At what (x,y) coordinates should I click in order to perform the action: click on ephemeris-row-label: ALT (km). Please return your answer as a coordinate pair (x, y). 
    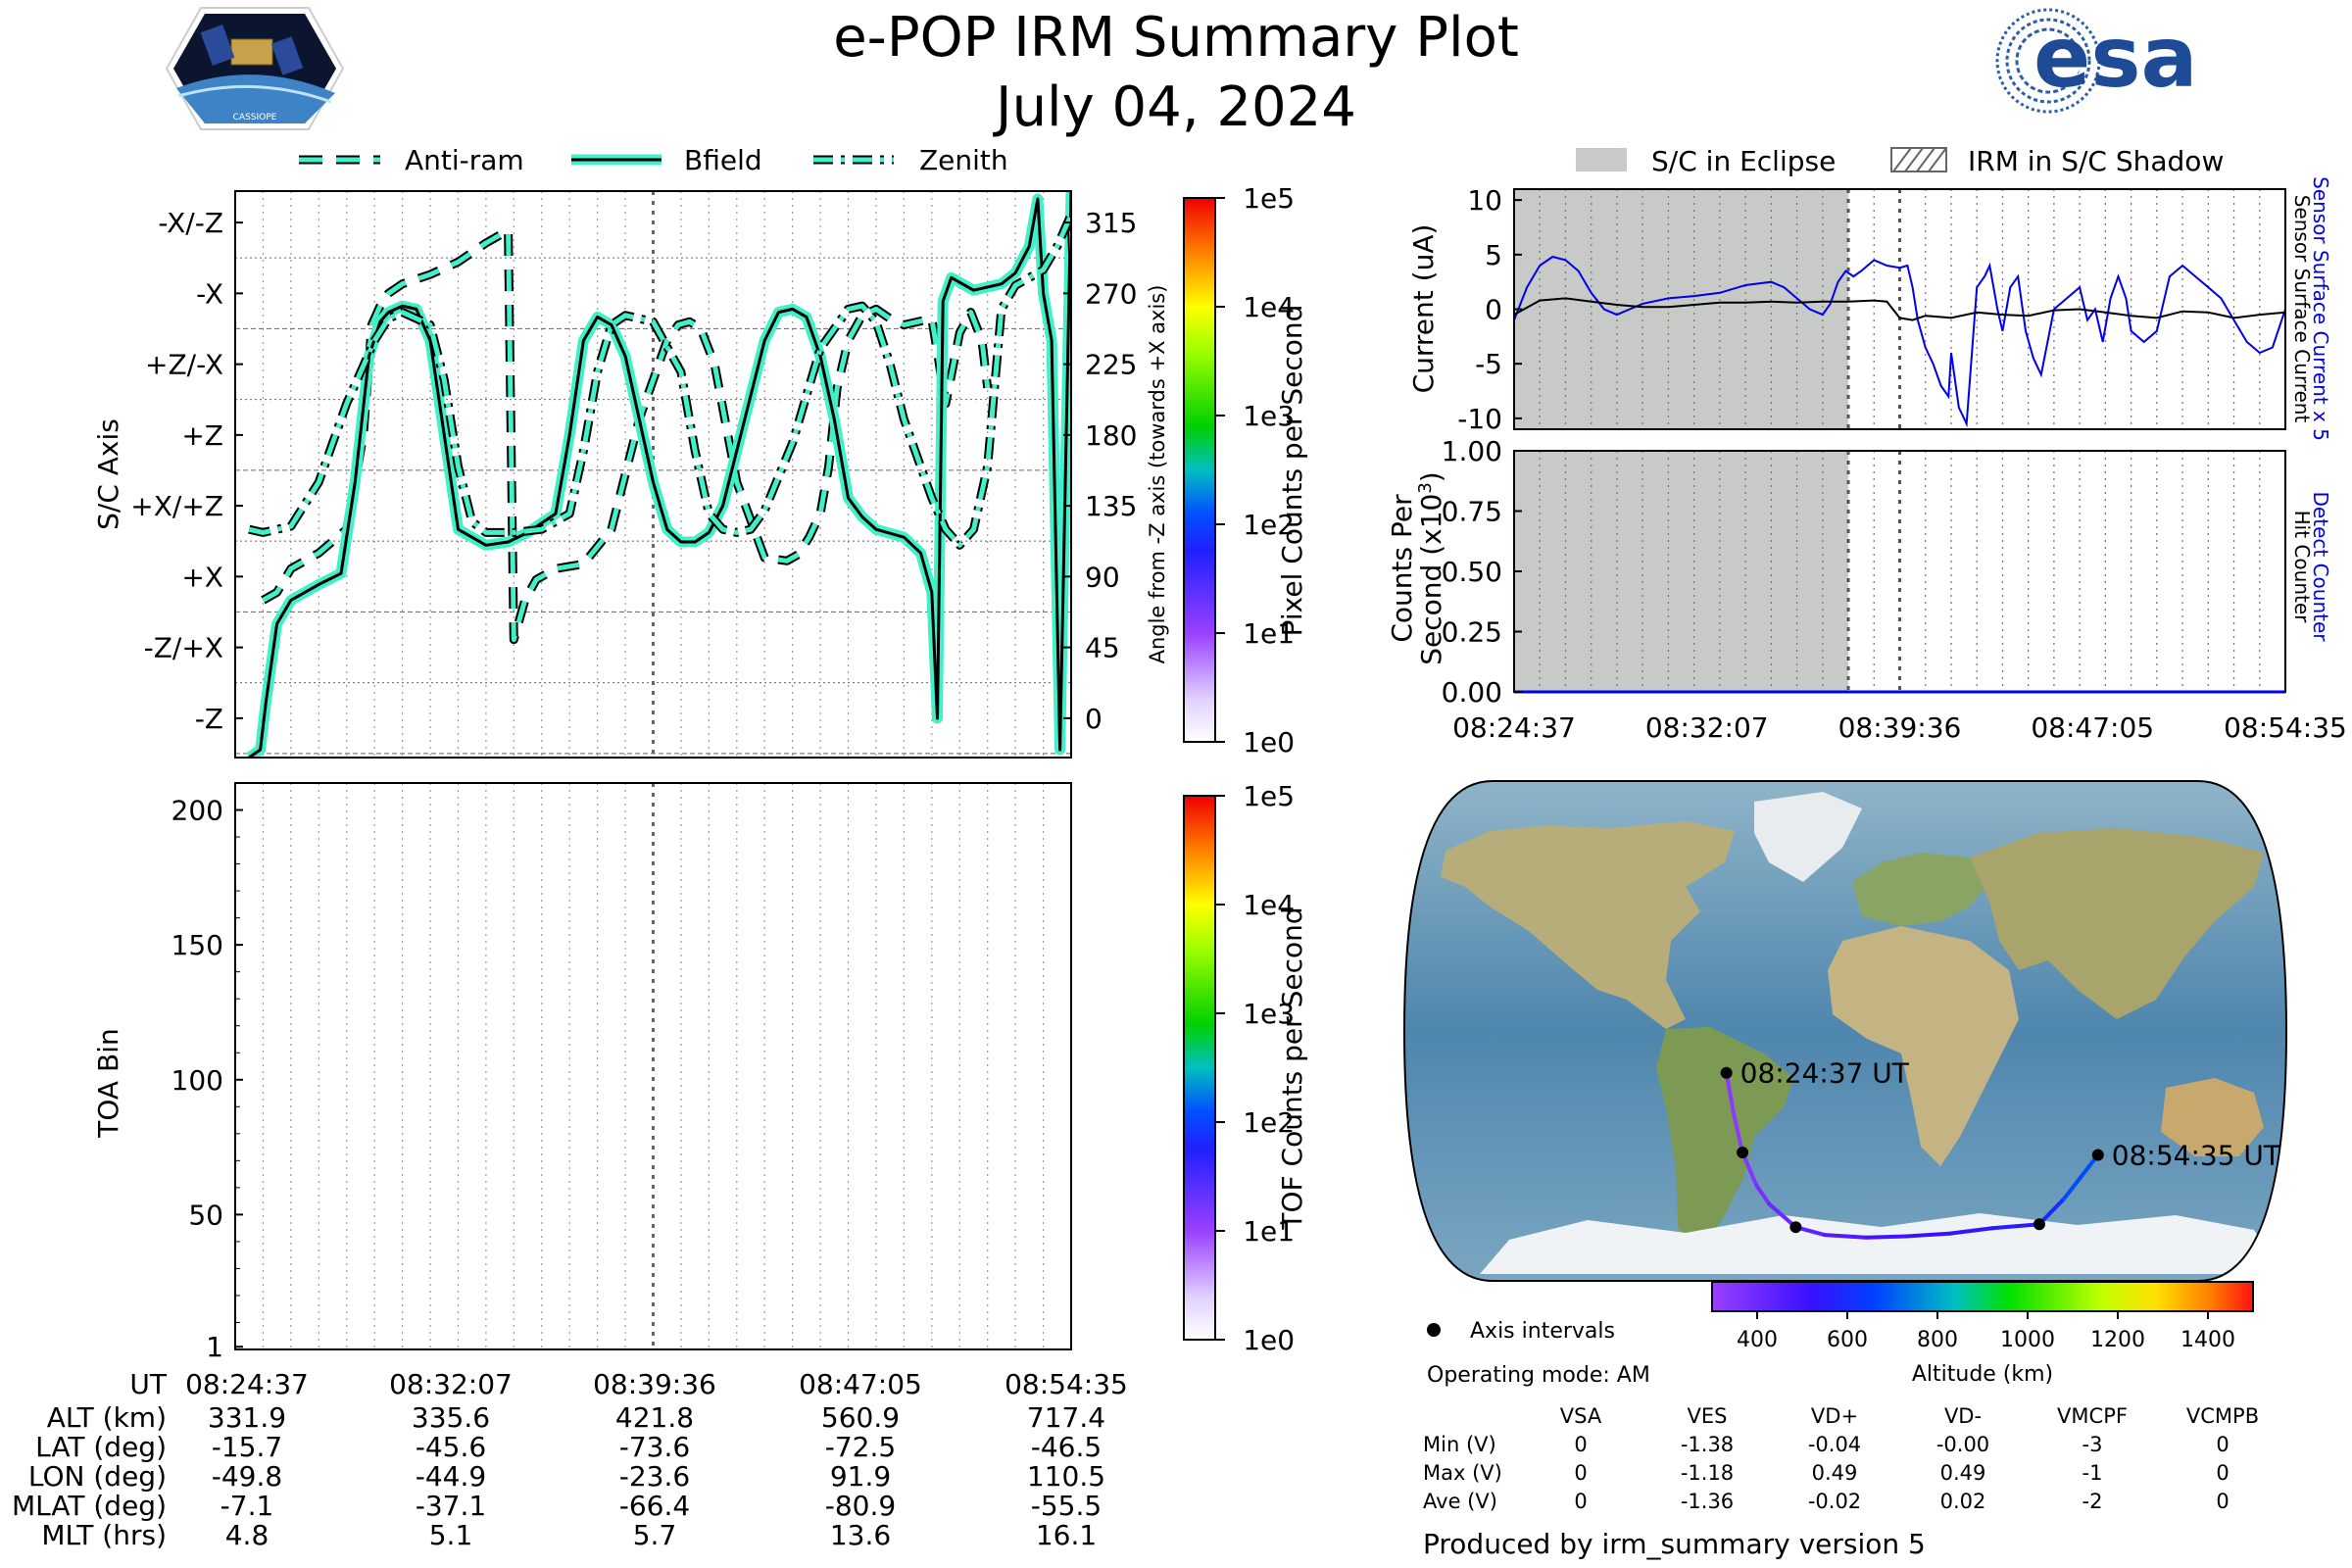
    Looking at the image, I should click on (107, 1417).